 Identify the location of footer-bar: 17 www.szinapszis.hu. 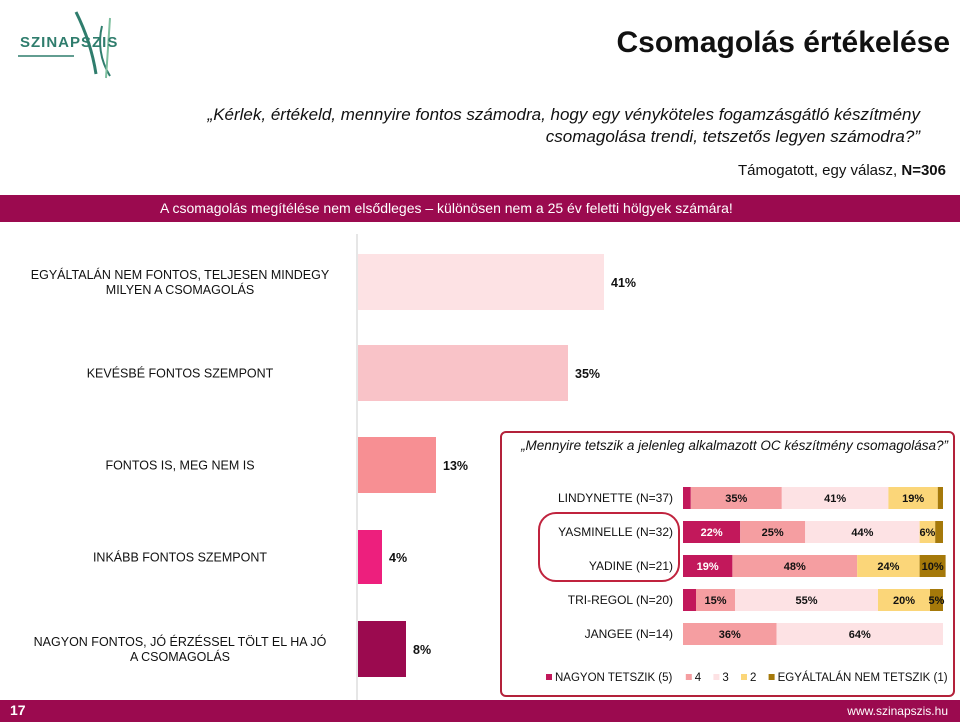
(480, 711).